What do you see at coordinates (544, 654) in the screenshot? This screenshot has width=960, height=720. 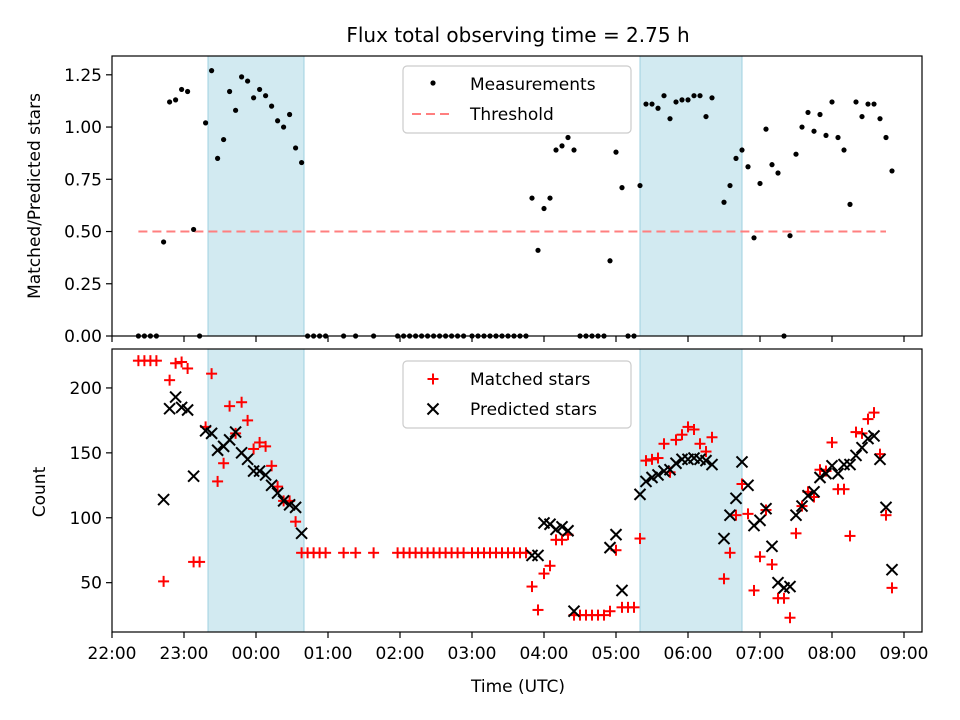 I see `x-tick-label: 04:00` at bounding box center [544, 654].